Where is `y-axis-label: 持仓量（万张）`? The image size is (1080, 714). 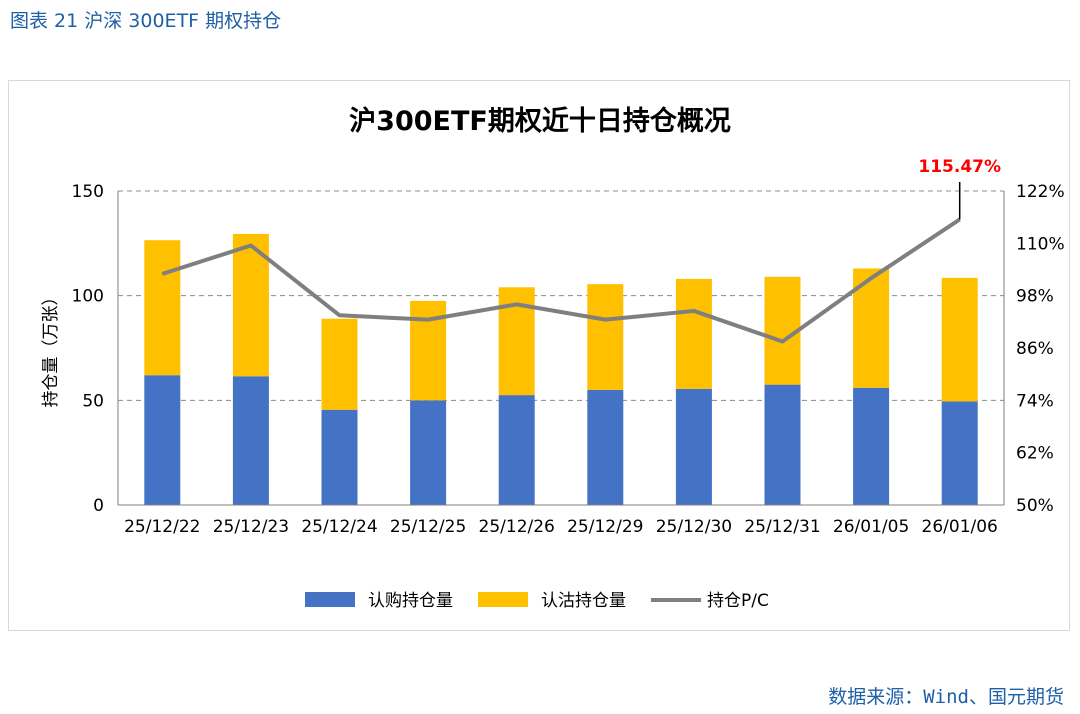
y-axis-label: 持仓量（万张） is located at coordinates (51, 348).